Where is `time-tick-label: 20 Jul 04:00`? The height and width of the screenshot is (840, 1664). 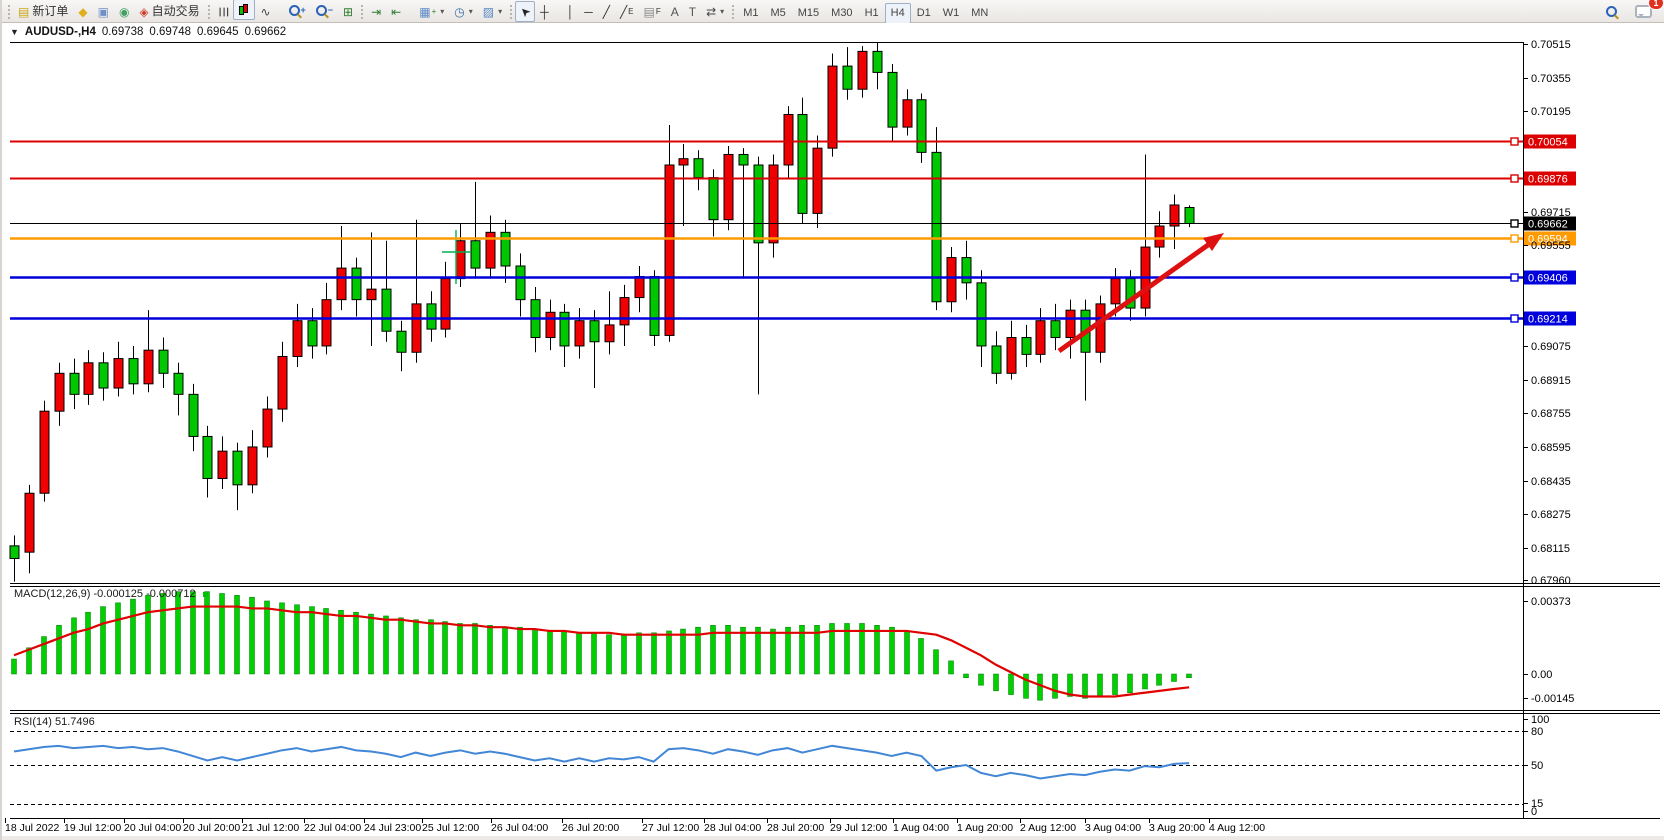 time-tick-label: 20 Jul 04:00 is located at coordinates (152, 828).